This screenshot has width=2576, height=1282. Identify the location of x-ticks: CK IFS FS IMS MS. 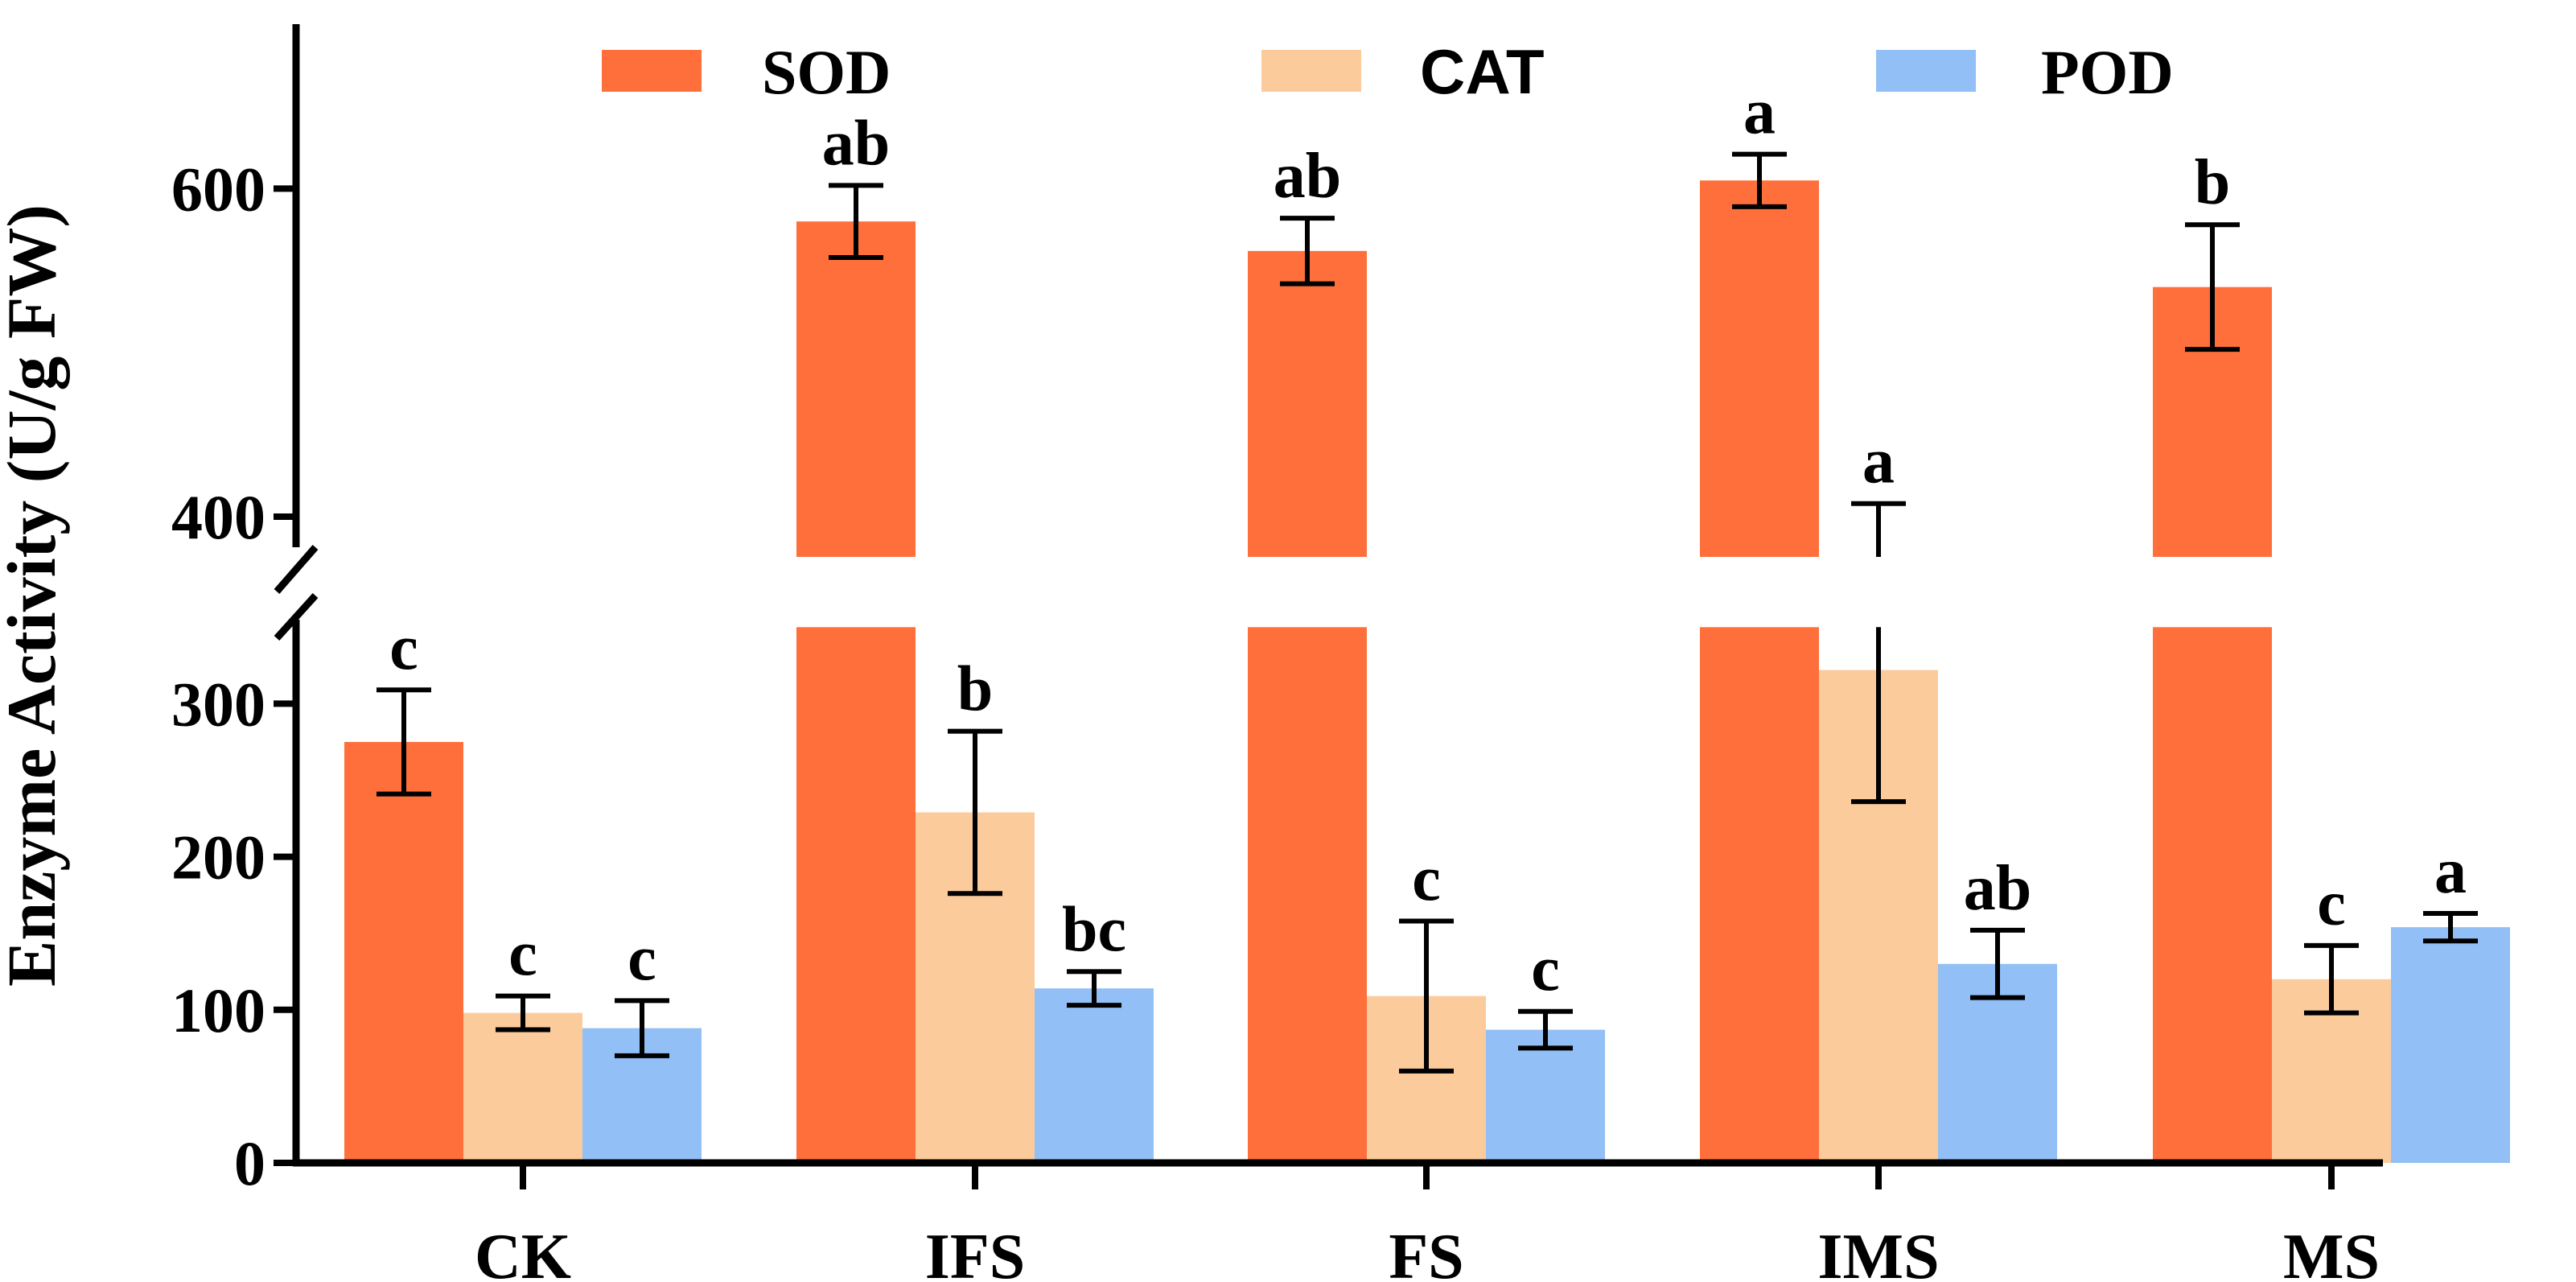
(1427, 1222).